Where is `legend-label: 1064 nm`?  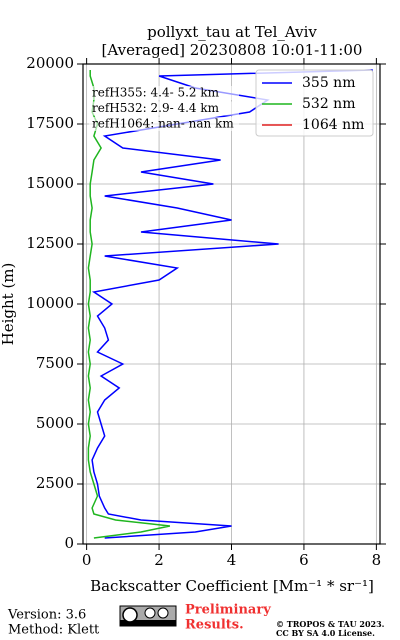
legend-label: 1064 nm is located at coordinates (333, 125).